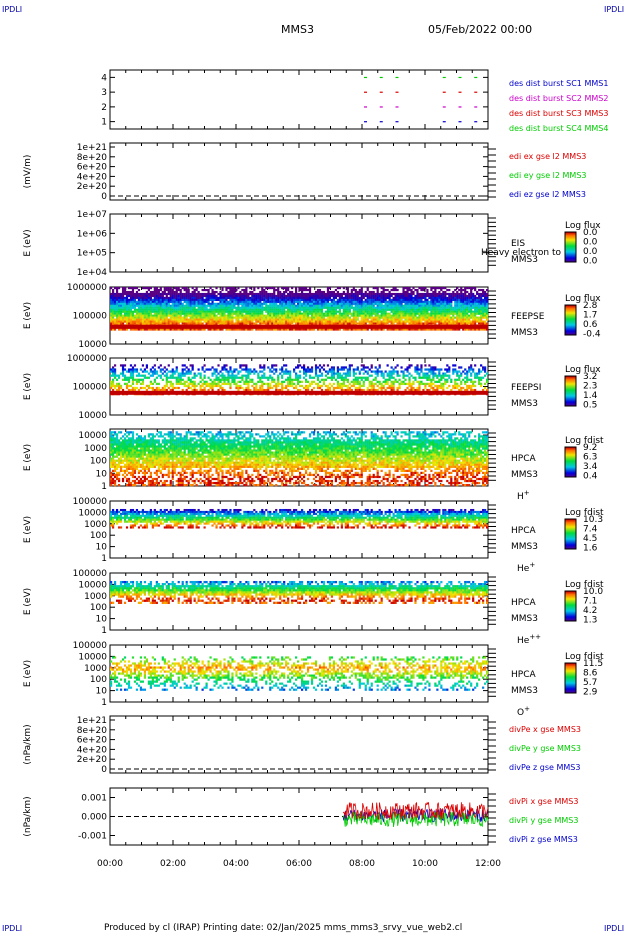  Describe the element at coordinates (92, 215) in the screenshot. I see `eis-ytick-0: 1e+07` at that location.